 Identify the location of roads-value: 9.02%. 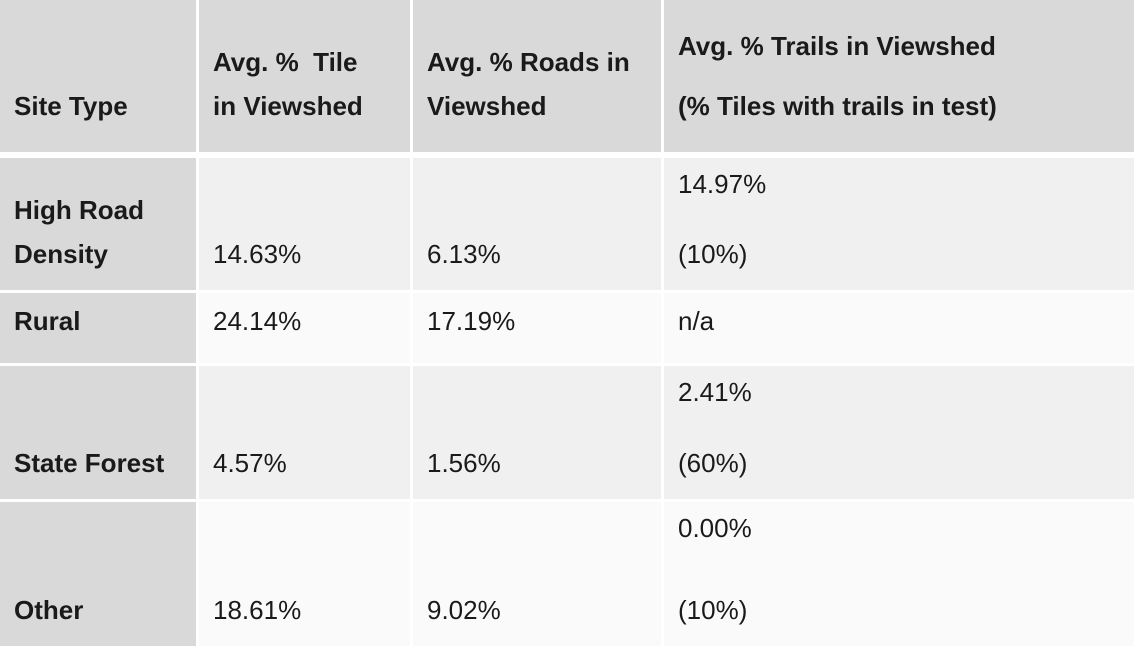
(464, 610).